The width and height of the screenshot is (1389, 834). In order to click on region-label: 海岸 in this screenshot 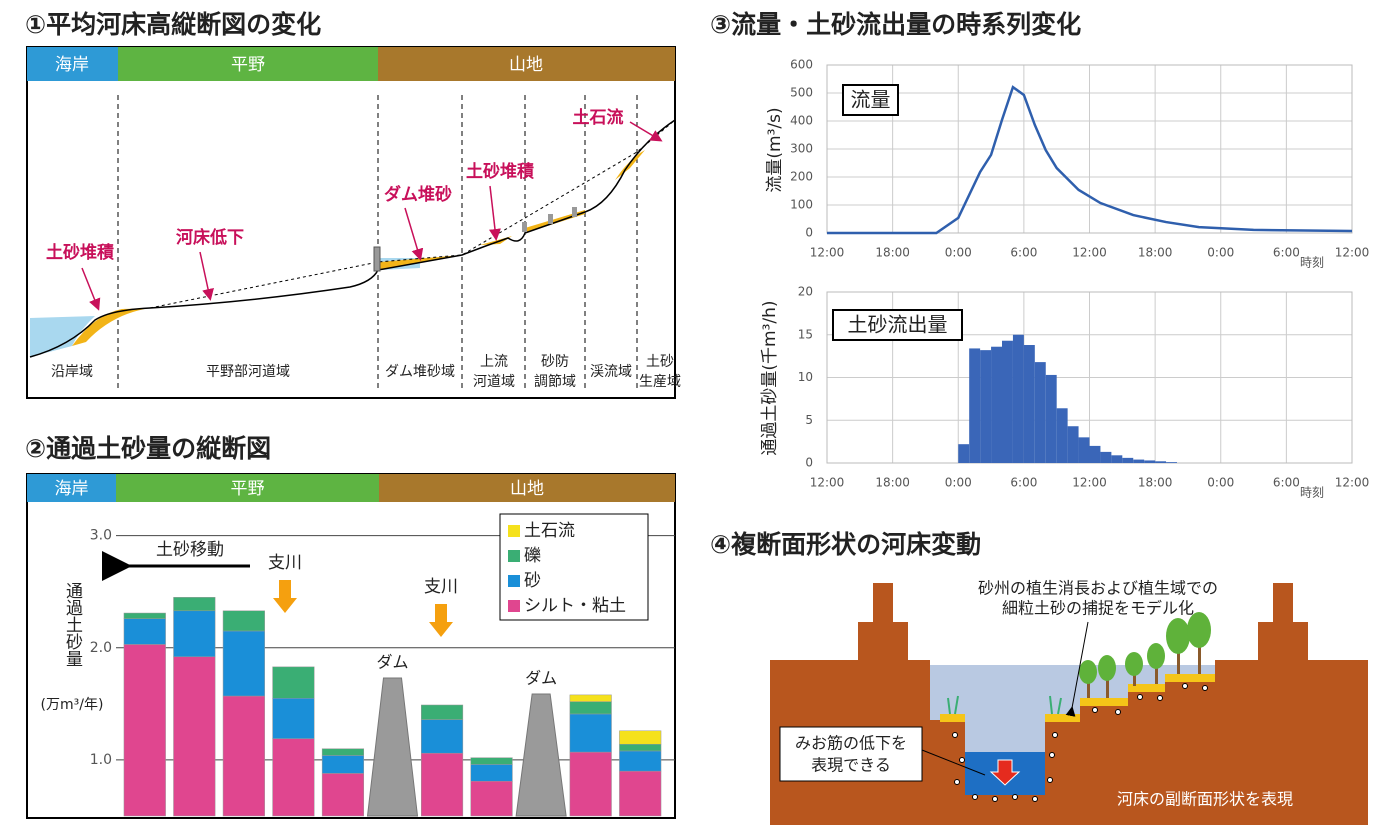, I will do `click(72, 489)`.